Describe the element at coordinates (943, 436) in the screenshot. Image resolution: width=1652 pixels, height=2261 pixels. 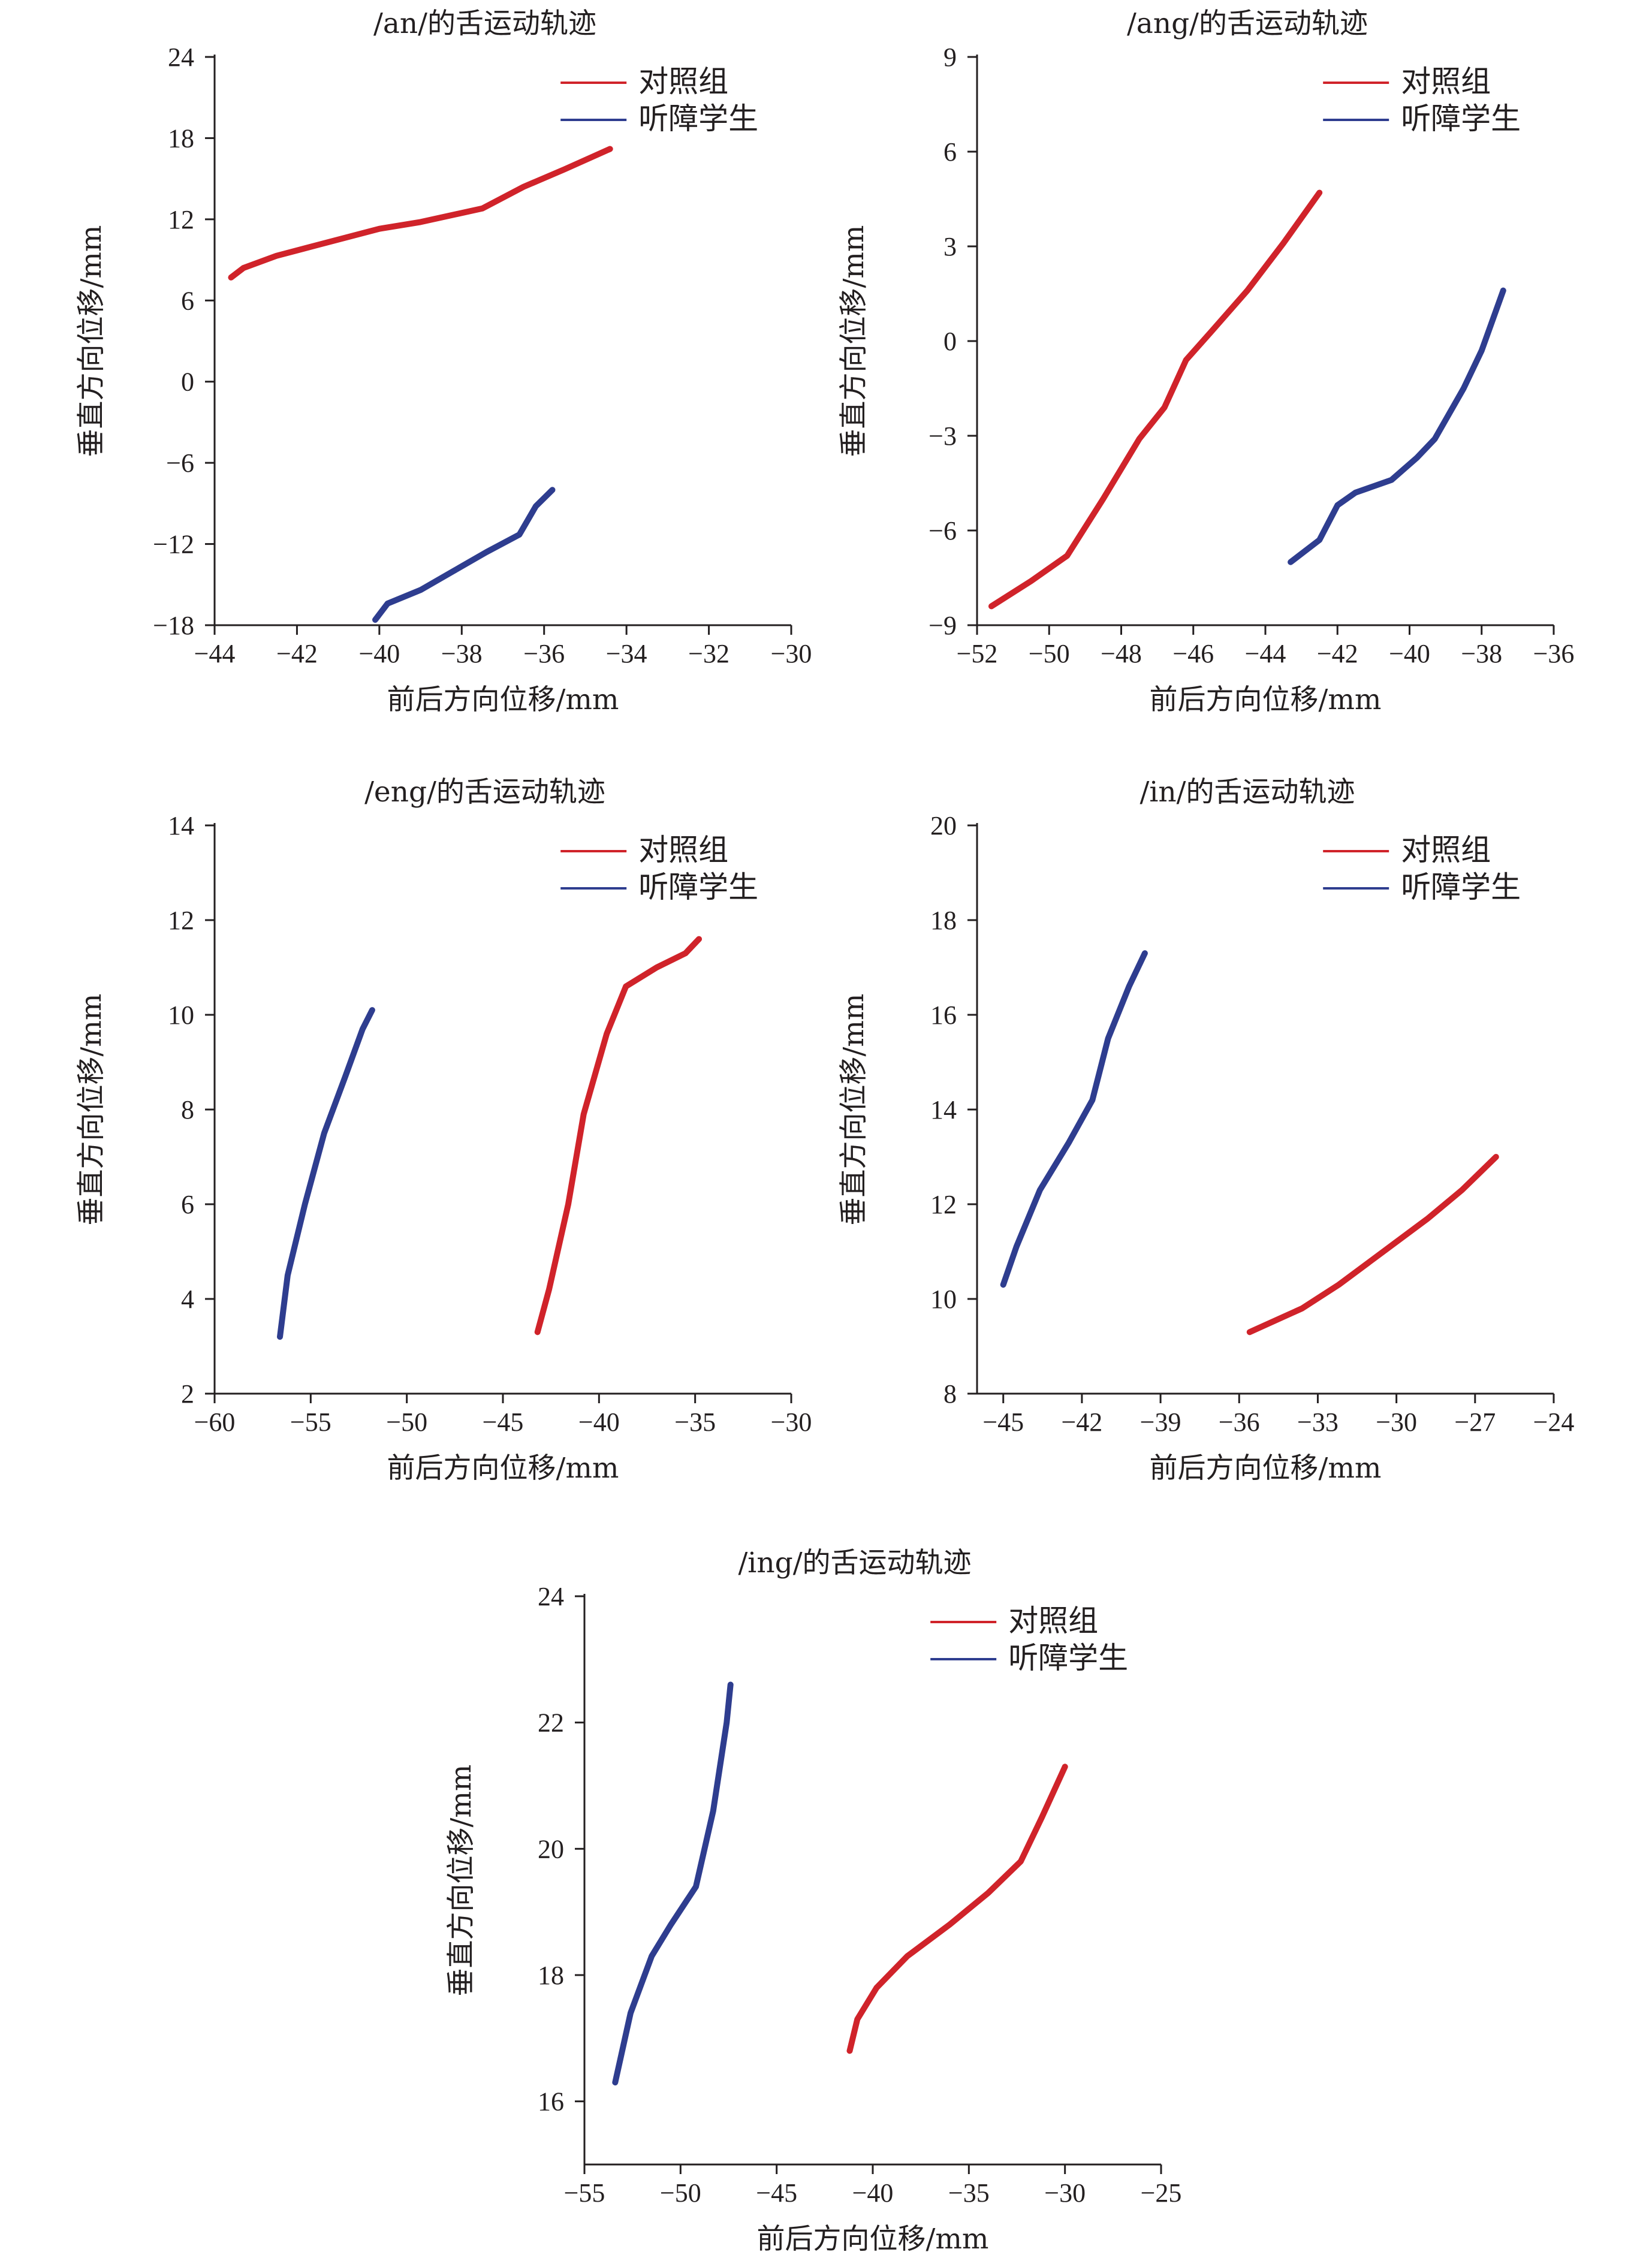
I see `y-tick-label: −3` at that location.